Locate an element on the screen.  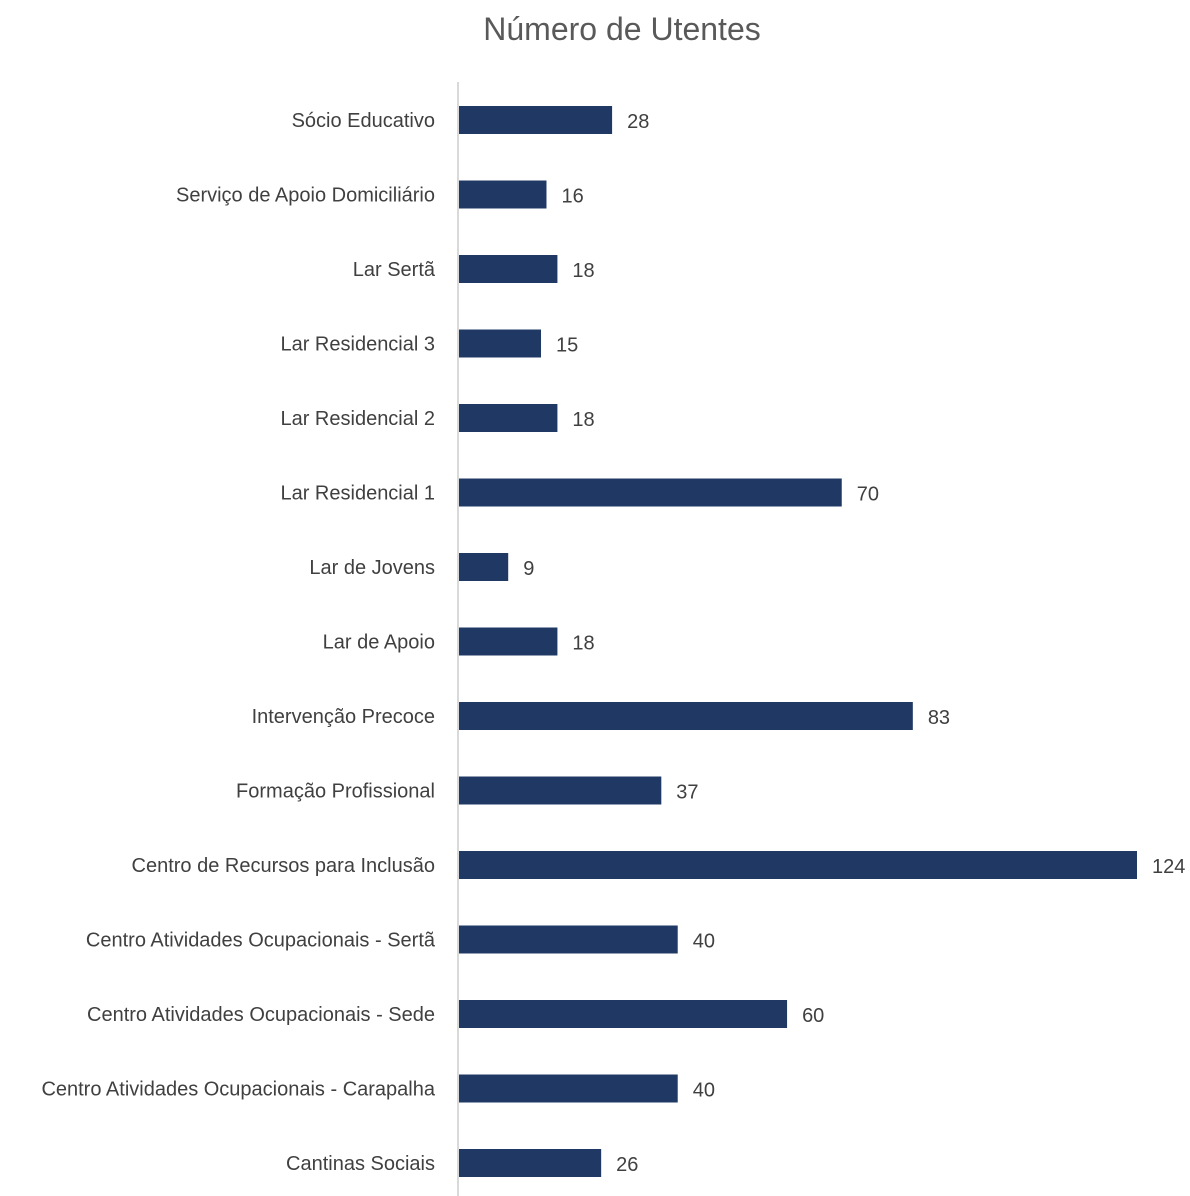
category-label: Cantinas Sociais is located at coordinates (360, 1164).